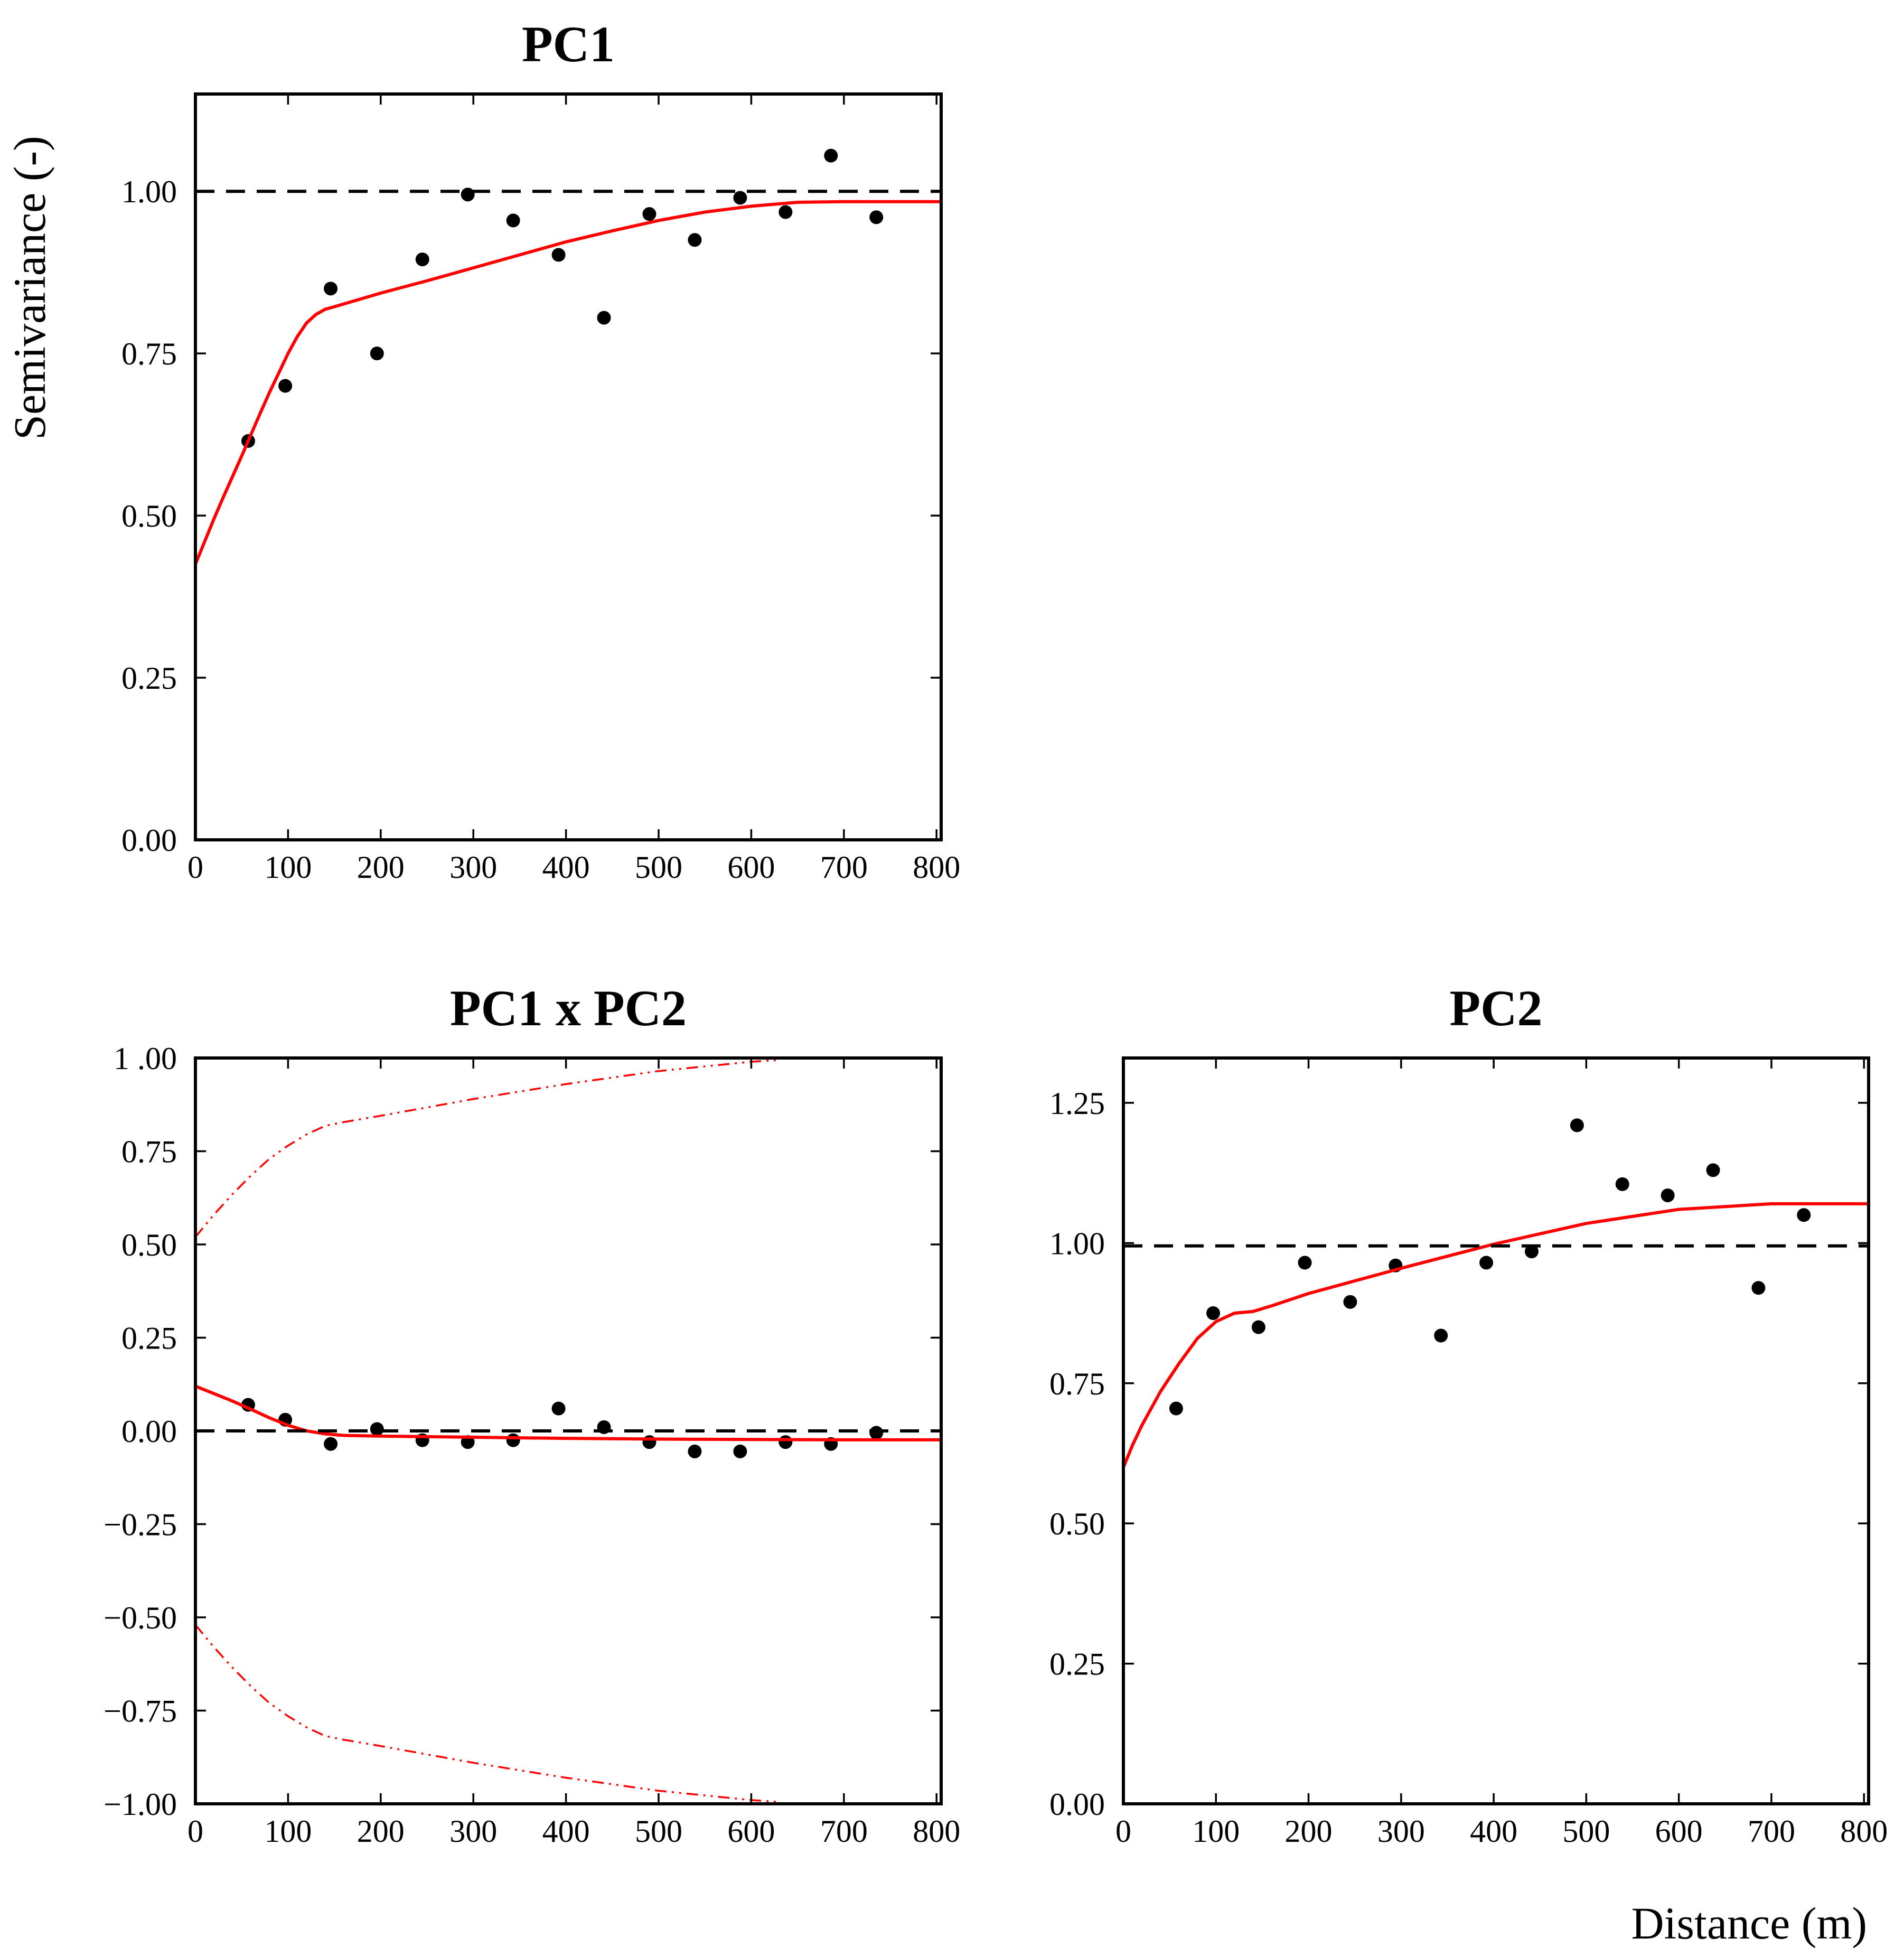  What do you see at coordinates (937, 867) in the screenshot?
I see `pc1-x-tick-label: 800` at bounding box center [937, 867].